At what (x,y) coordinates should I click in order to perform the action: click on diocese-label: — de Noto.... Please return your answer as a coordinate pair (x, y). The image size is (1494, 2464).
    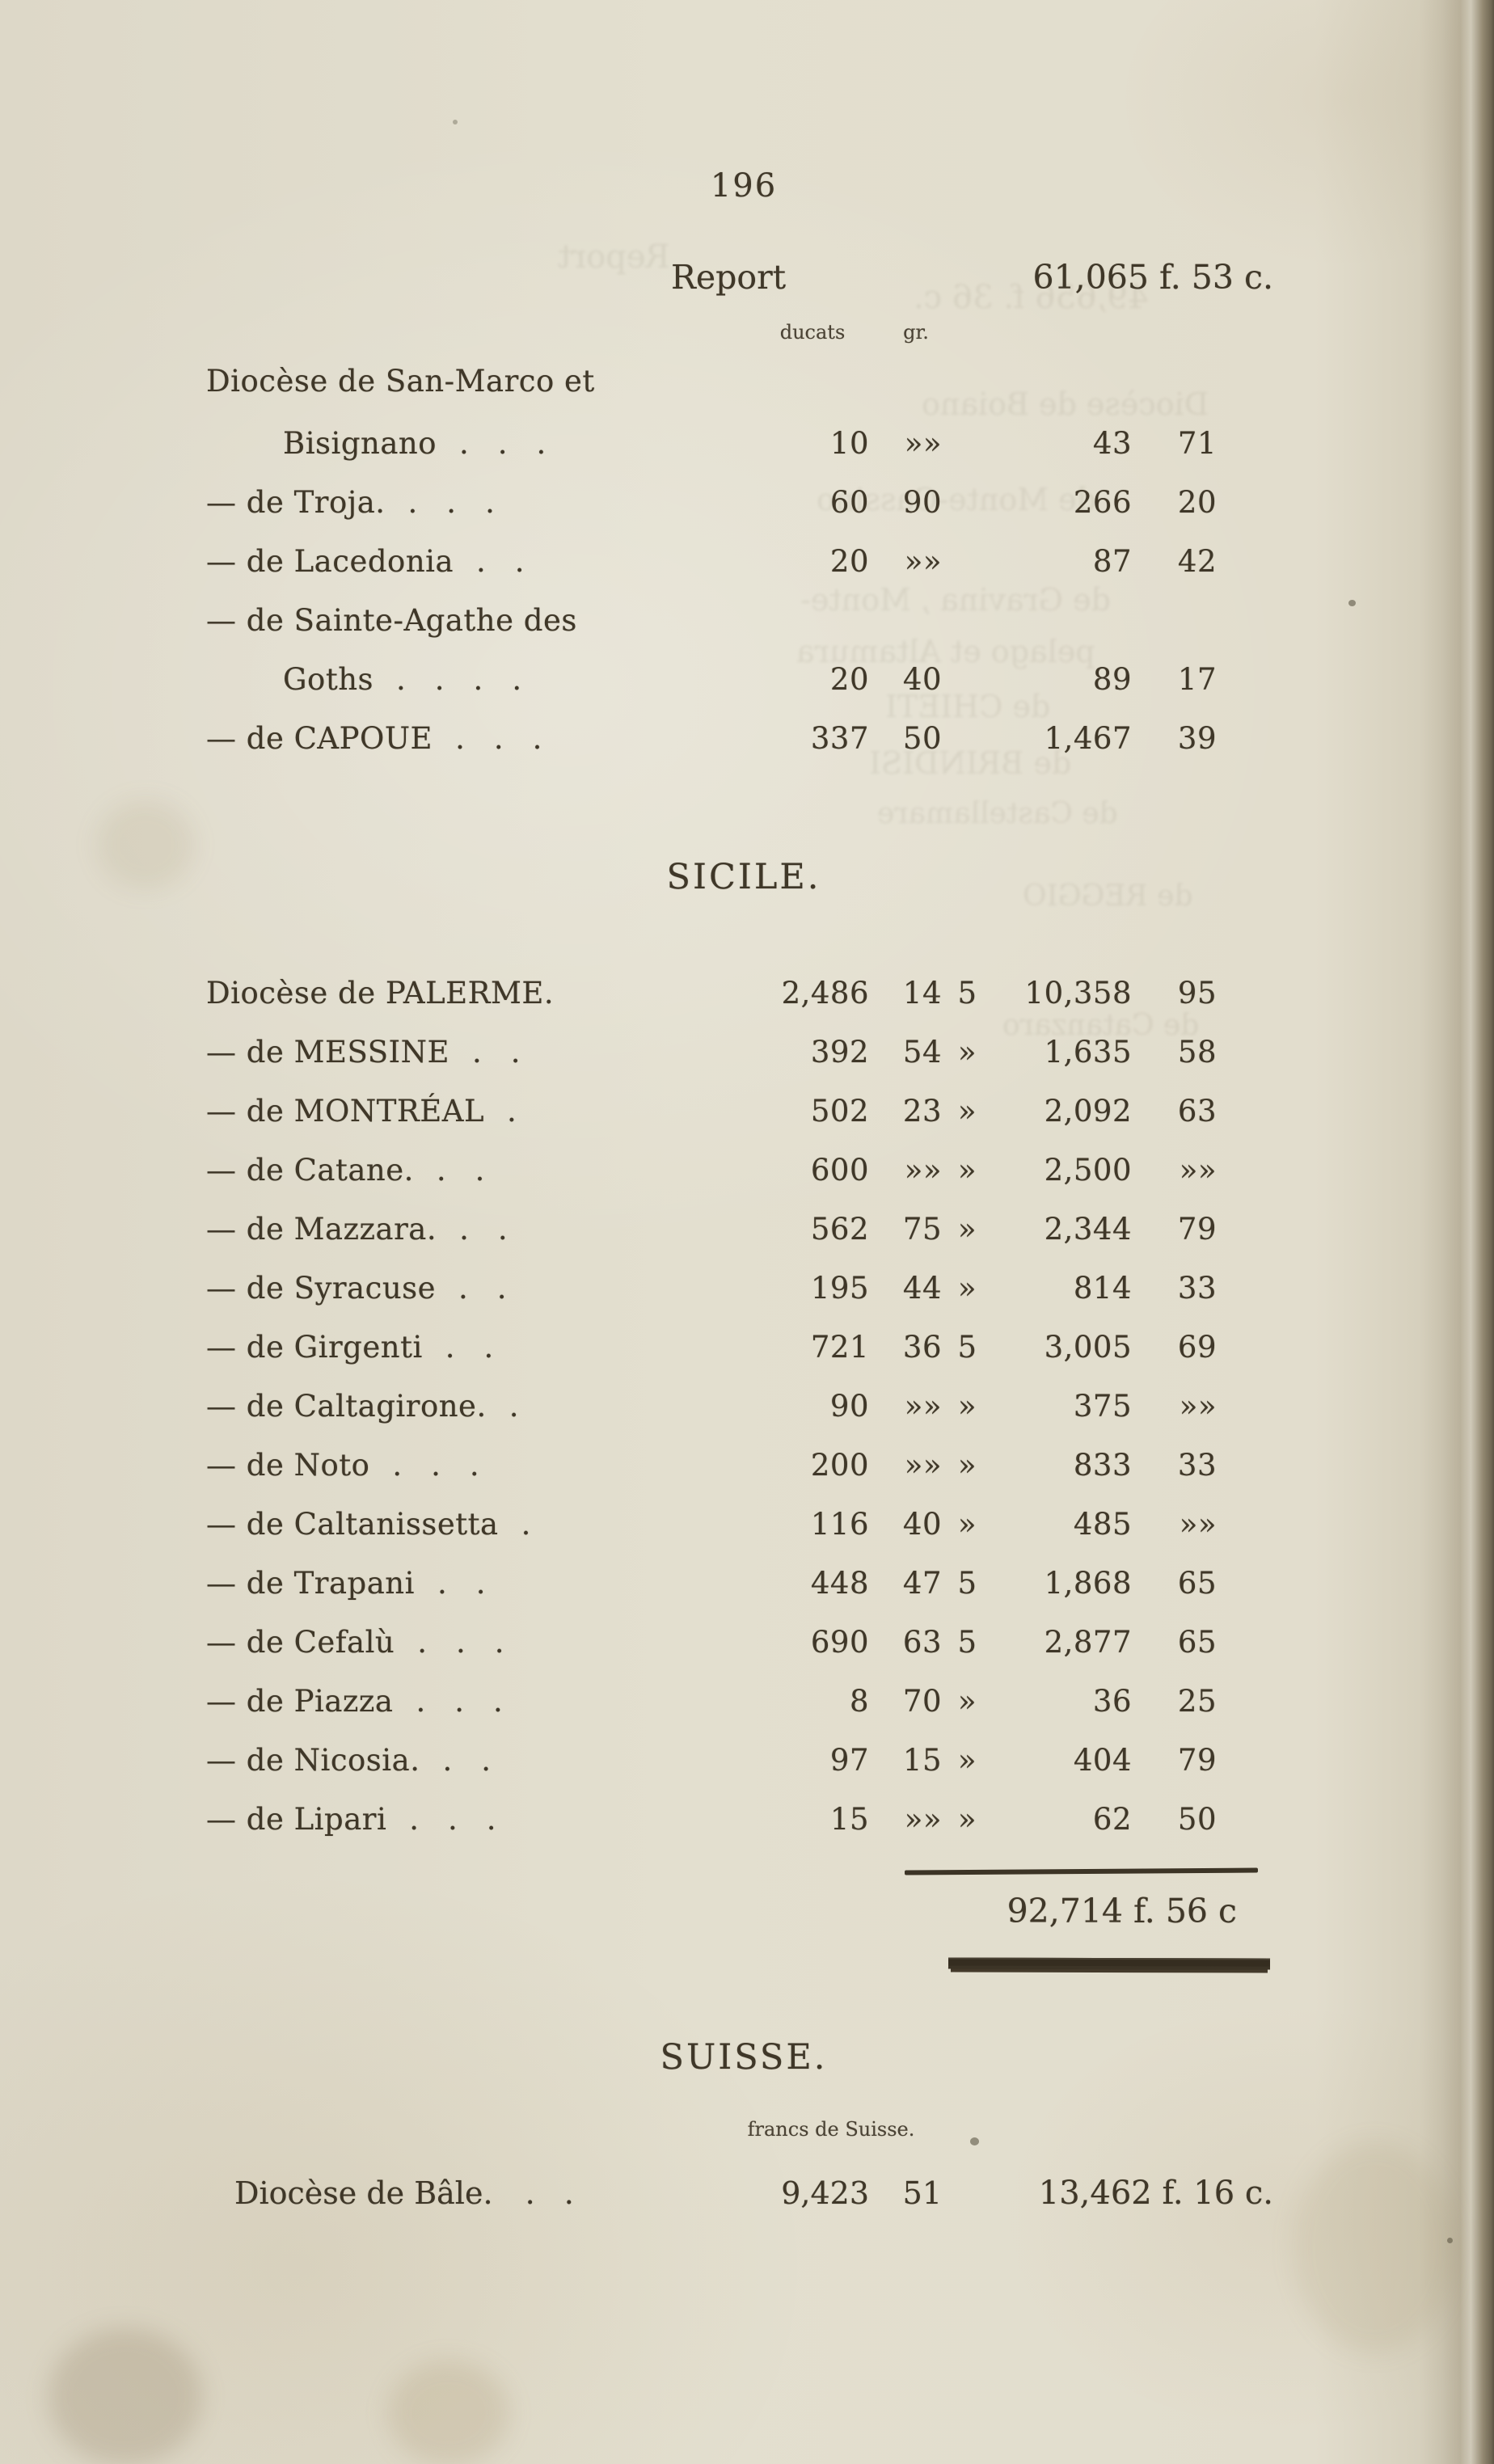
    Looking at the image, I should click on (460, 1466).